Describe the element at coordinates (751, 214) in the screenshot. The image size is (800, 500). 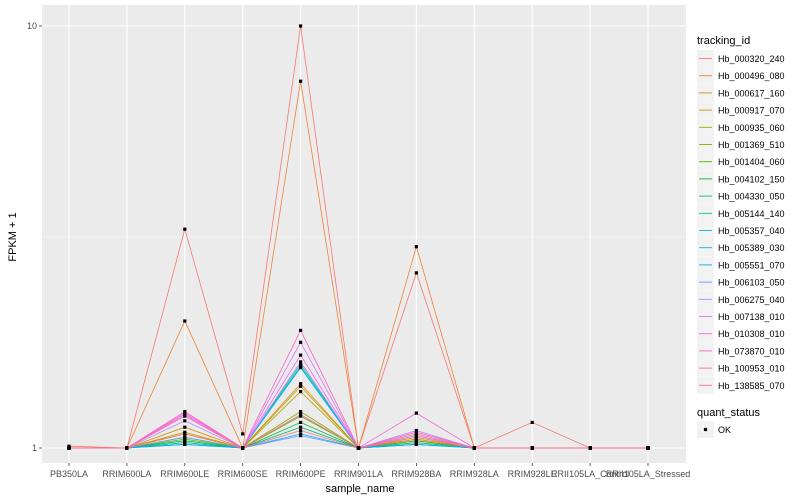
I see `legend-entry-label: Hb_005144_140` at that location.